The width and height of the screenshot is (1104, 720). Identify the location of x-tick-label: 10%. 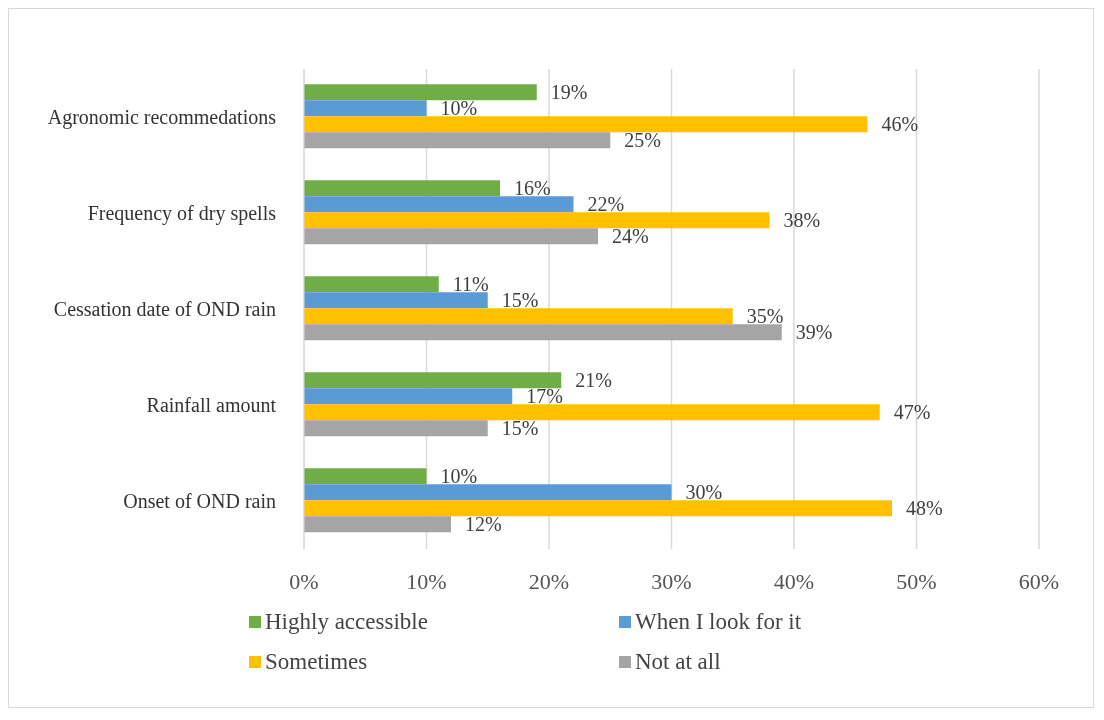
(426, 581).